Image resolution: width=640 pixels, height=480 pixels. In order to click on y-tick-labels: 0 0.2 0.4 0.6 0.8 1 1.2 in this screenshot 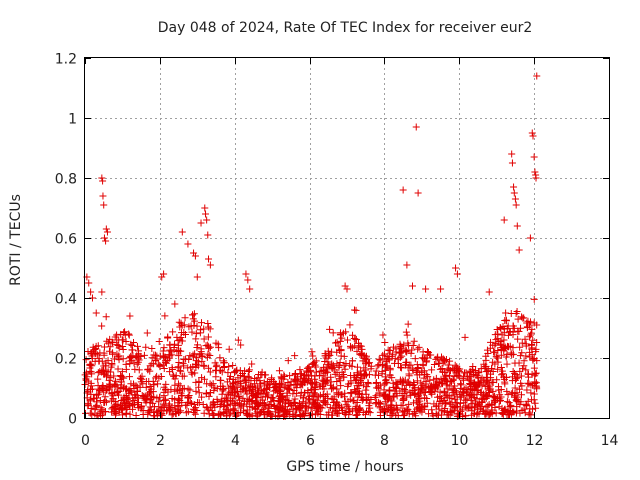, I will do `click(66, 240)`.